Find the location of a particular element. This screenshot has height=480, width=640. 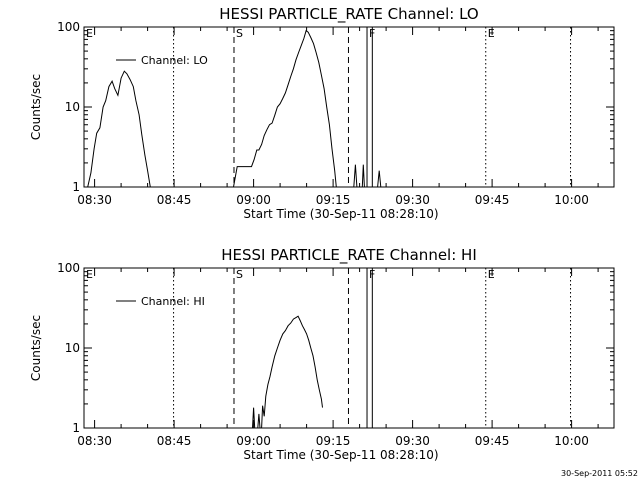

legend-label: Channel: LO is located at coordinates (174, 60).